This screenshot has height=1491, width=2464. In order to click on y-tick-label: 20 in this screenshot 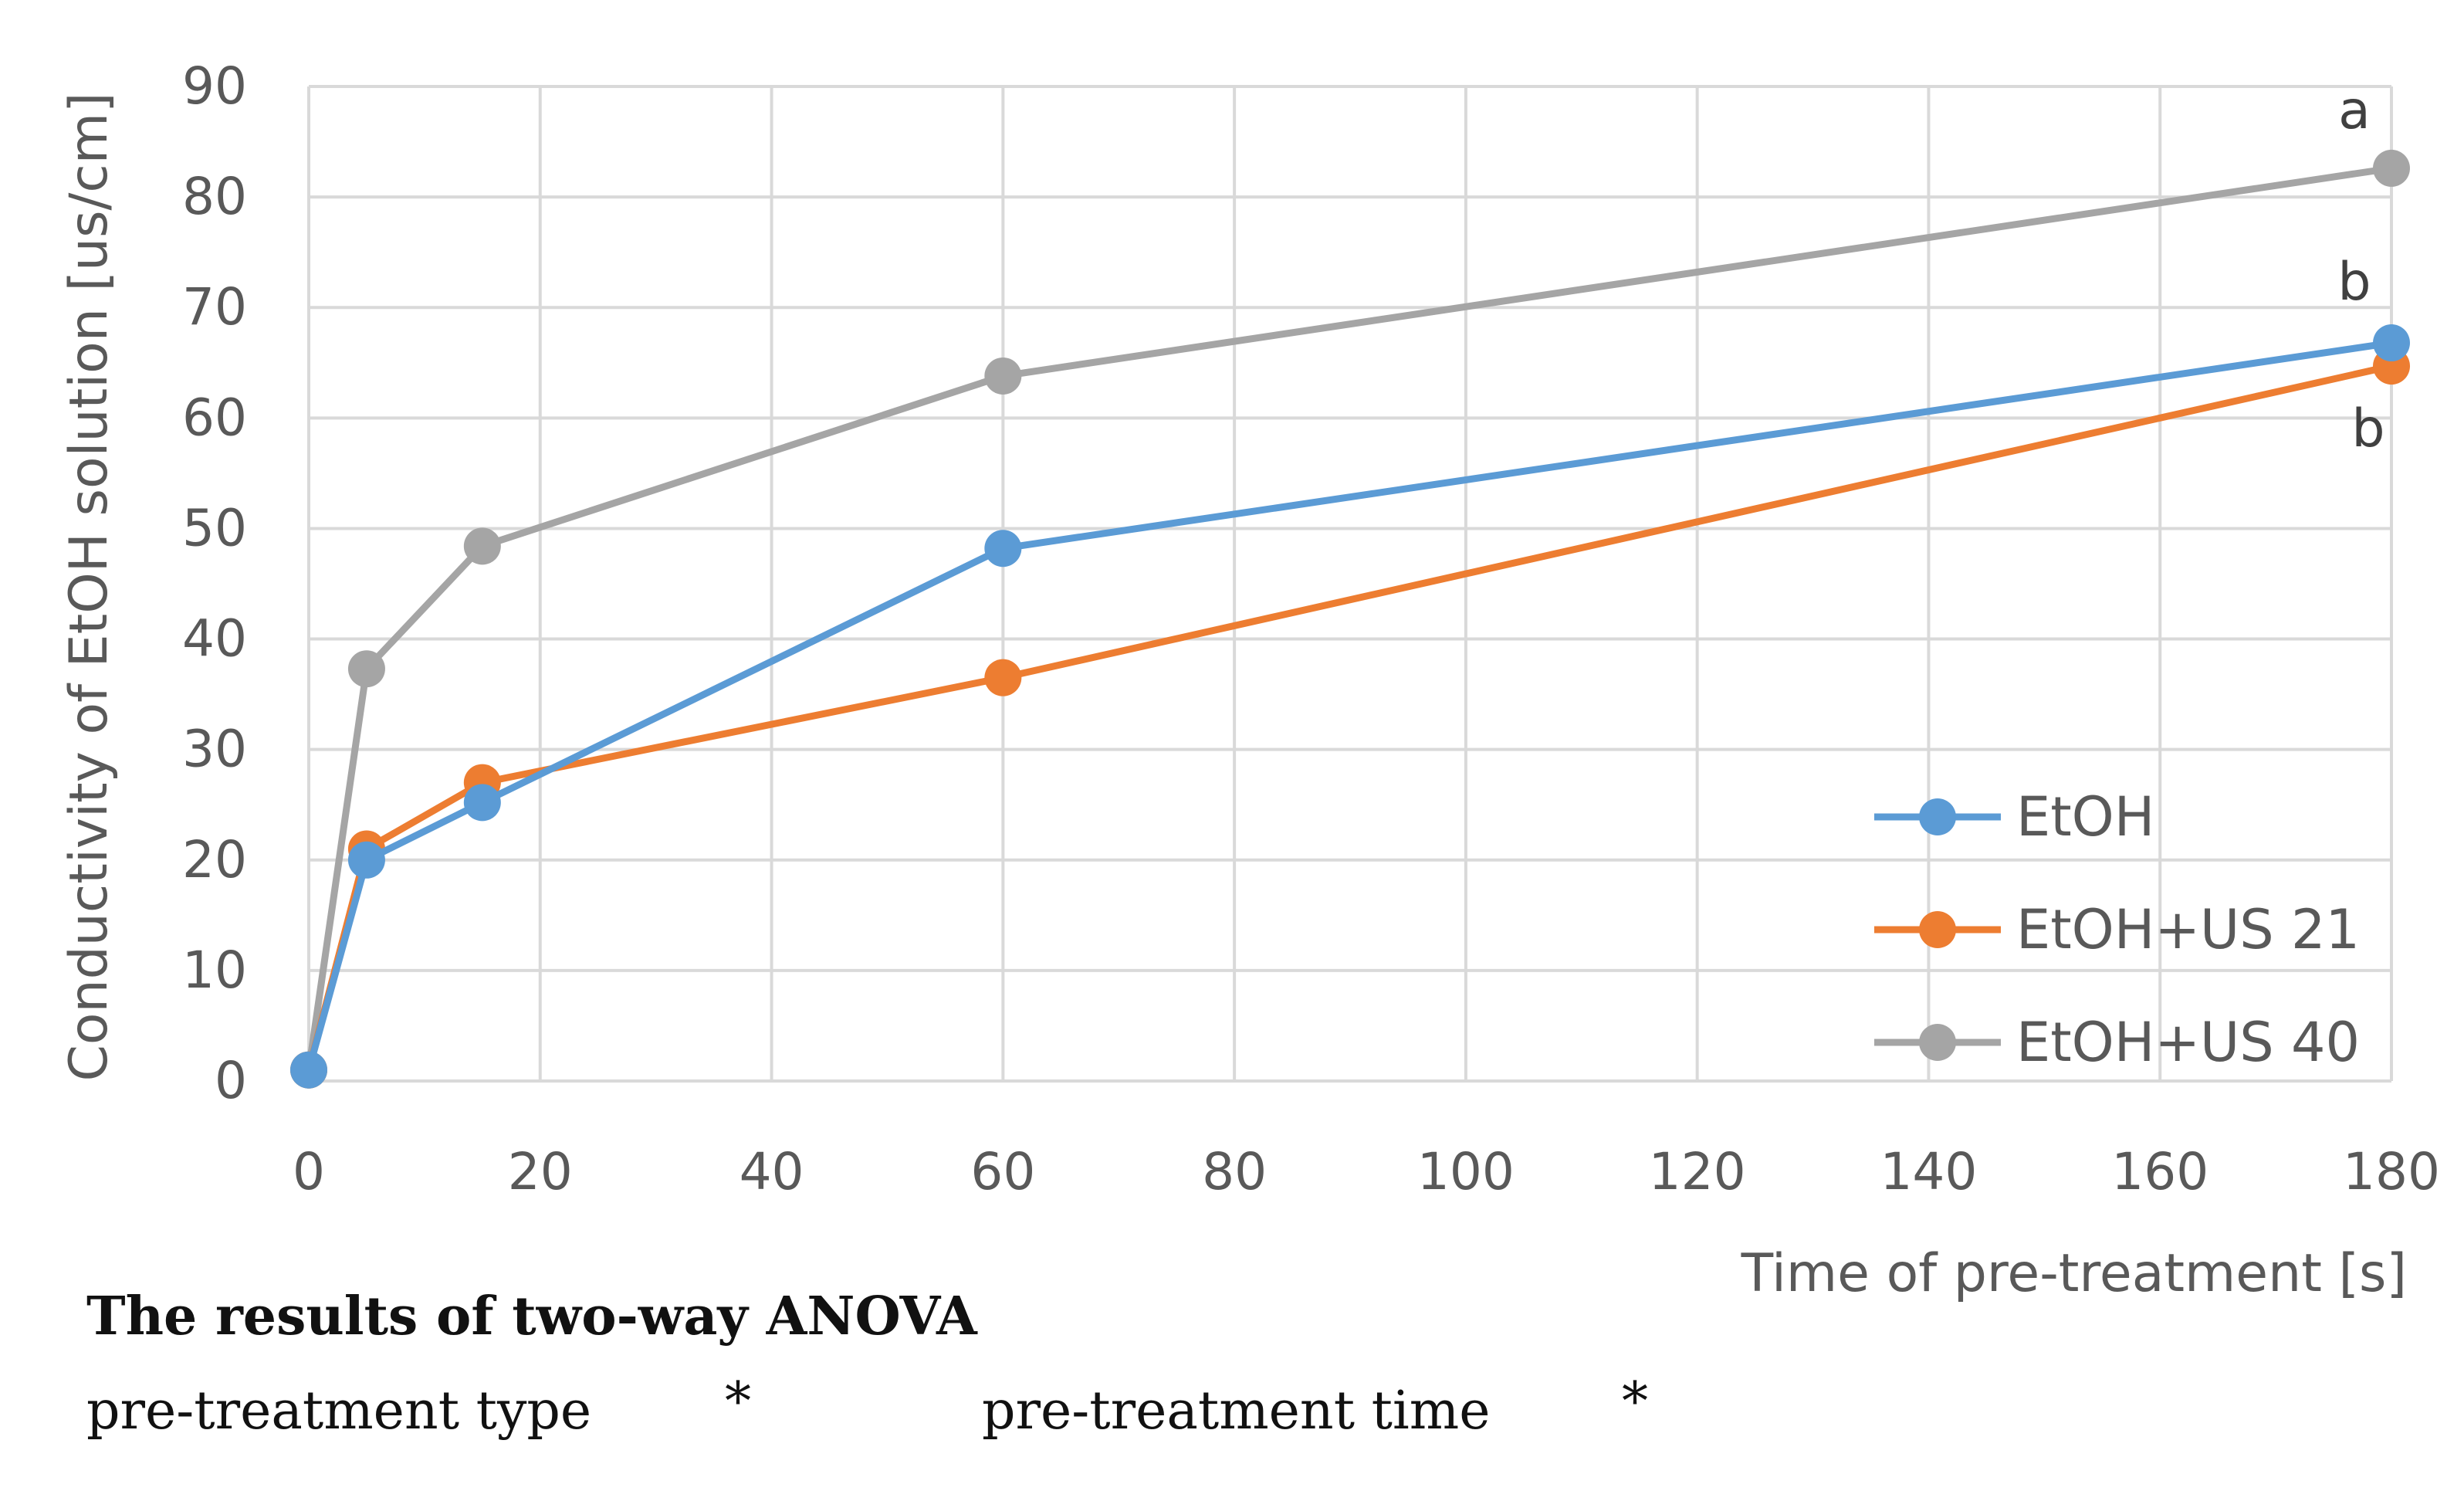, I will do `click(214, 860)`.